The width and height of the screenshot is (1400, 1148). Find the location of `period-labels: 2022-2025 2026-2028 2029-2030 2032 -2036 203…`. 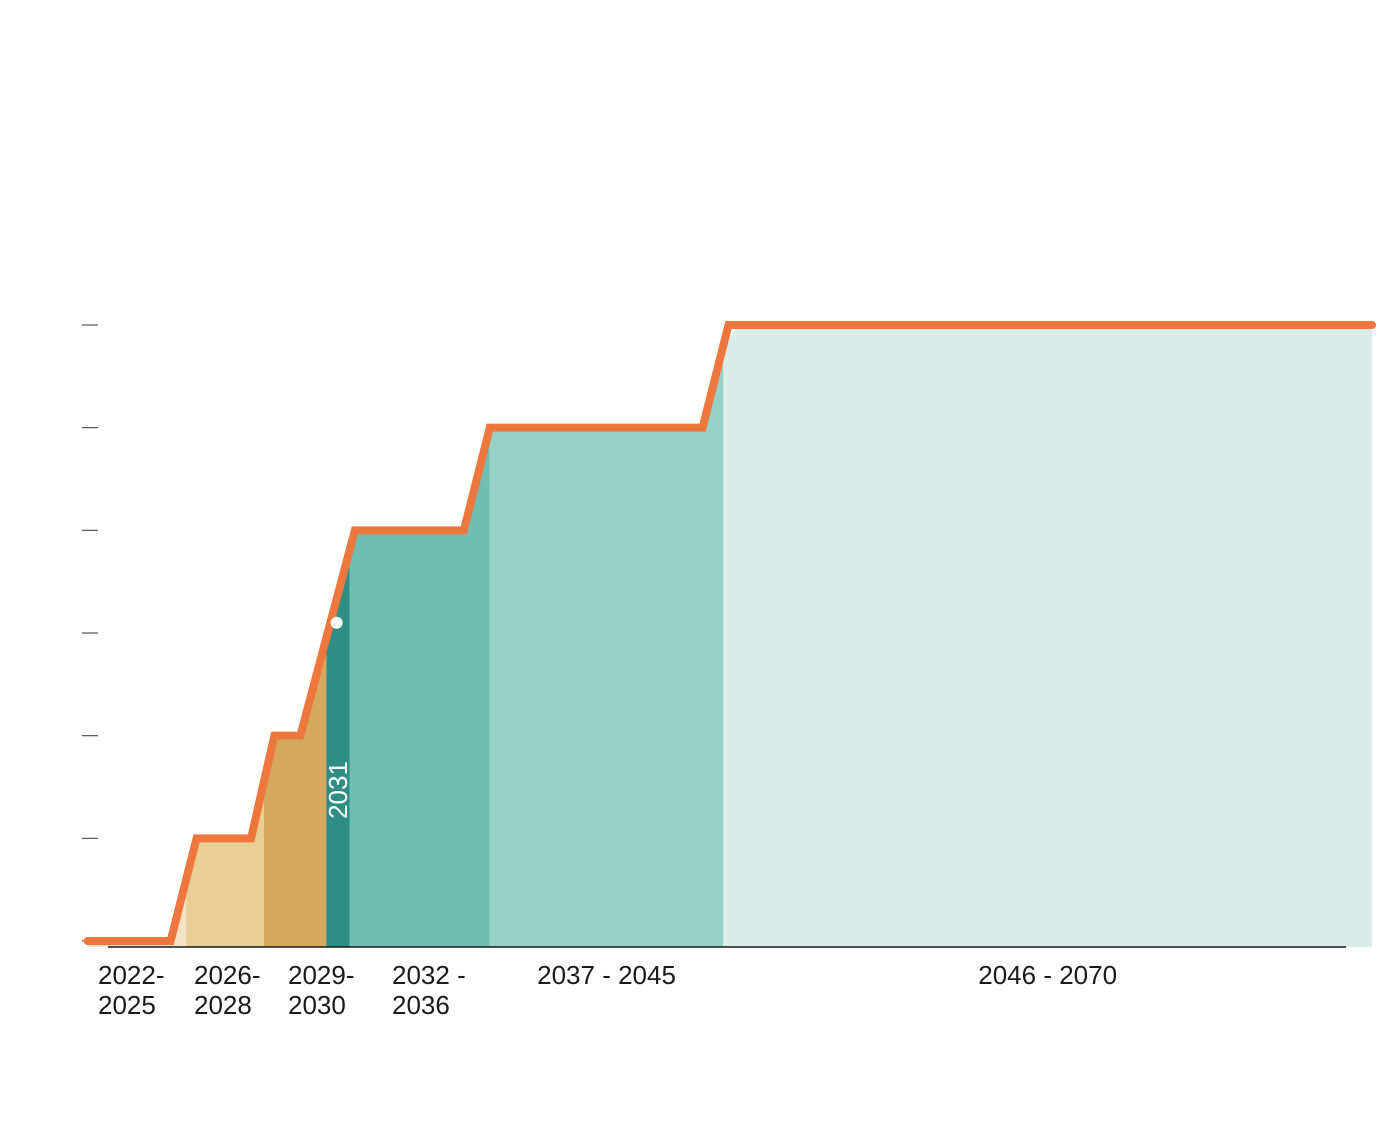

period-labels: 2022-2025 2026-2028 2029-2030 2032 -2036 203… is located at coordinates (607, 990).